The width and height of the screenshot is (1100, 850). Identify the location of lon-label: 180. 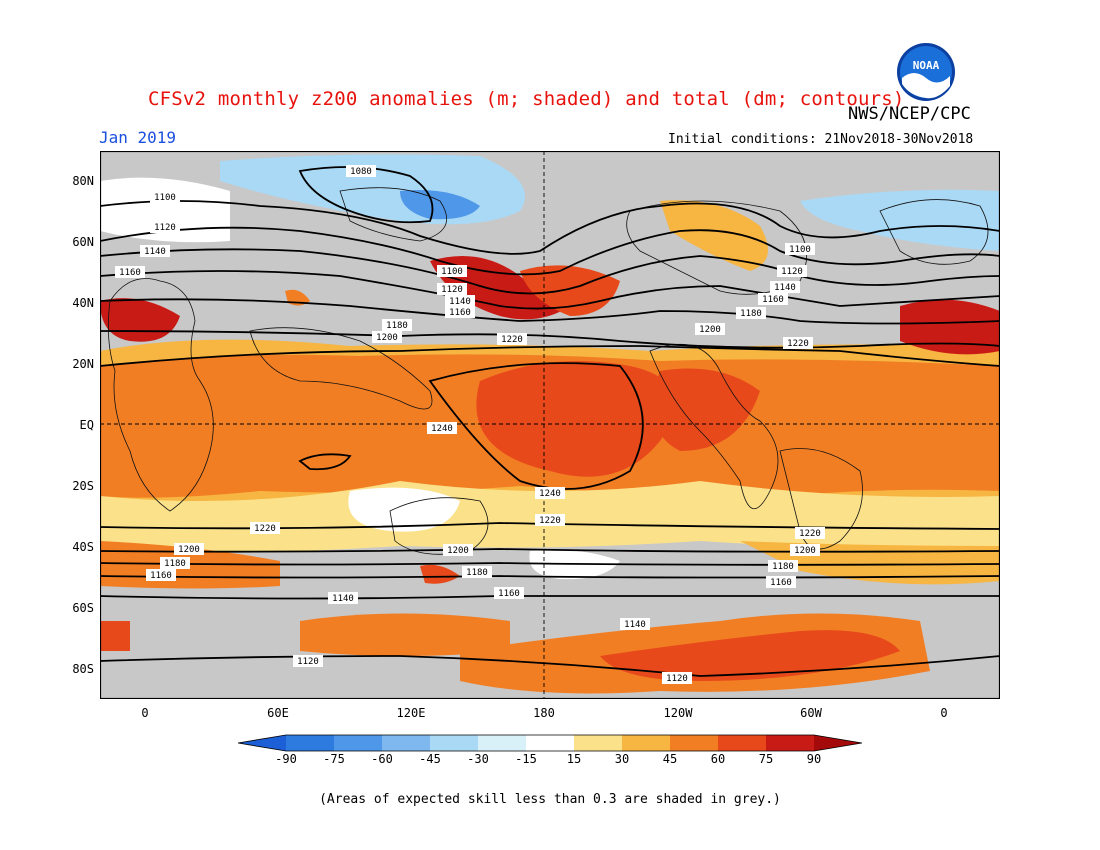
(544, 713).